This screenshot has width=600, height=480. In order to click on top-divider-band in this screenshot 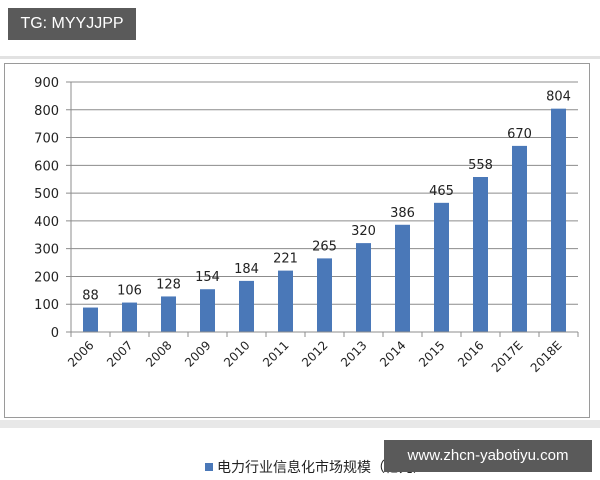, I will do `click(300, 57)`.